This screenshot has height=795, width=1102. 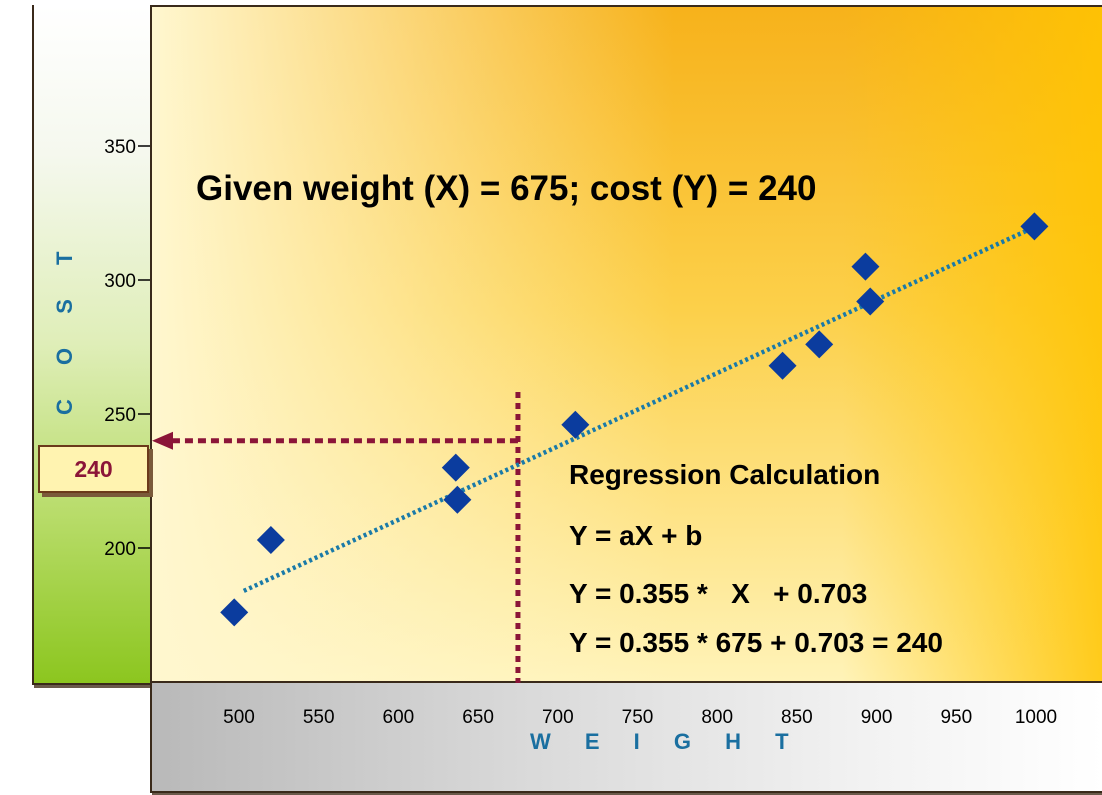 What do you see at coordinates (336, 537) in the screenshot?
I see `guide-lines` at bounding box center [336, 537].